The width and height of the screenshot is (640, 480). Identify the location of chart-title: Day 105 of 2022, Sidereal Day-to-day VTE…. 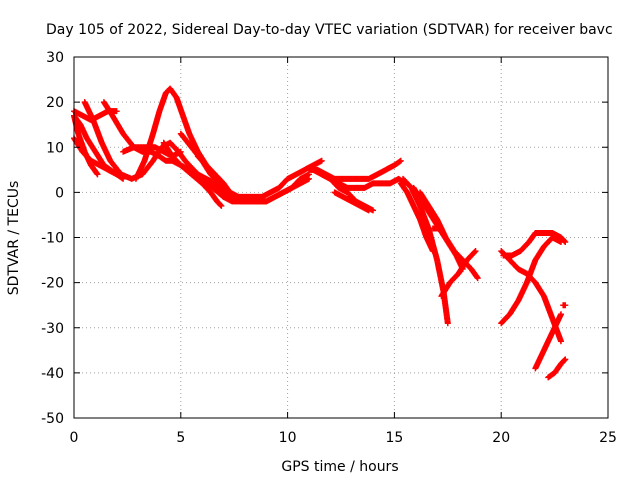
(329, 30).